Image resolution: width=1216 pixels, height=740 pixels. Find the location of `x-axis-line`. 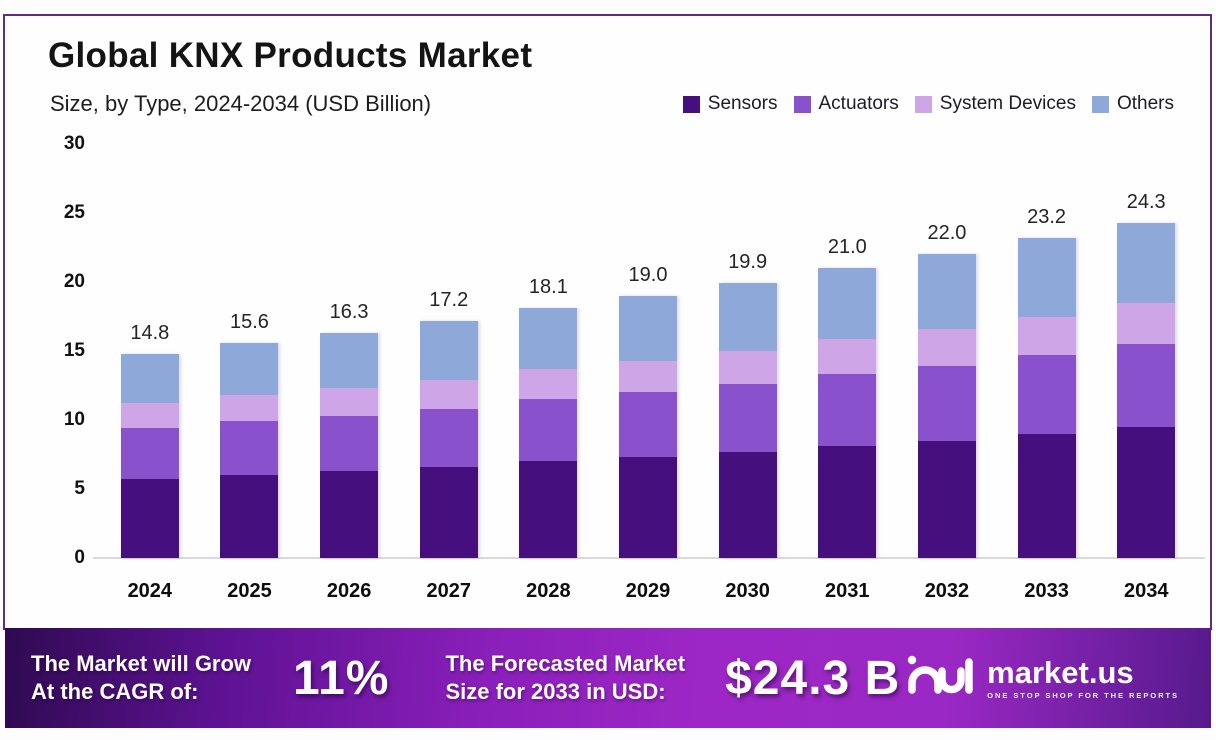

x-axis-line is located at coordinates (649, 558).